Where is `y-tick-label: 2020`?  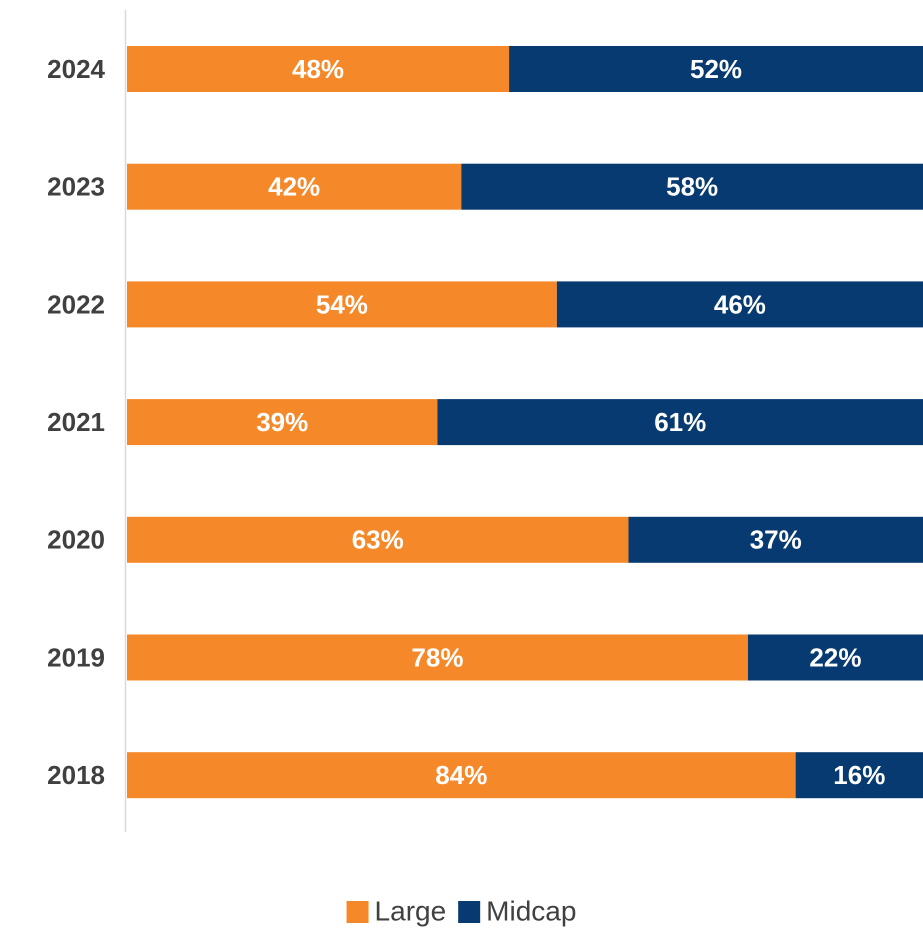 y-tick-label: 2020 is located at coordinates (76, 540).